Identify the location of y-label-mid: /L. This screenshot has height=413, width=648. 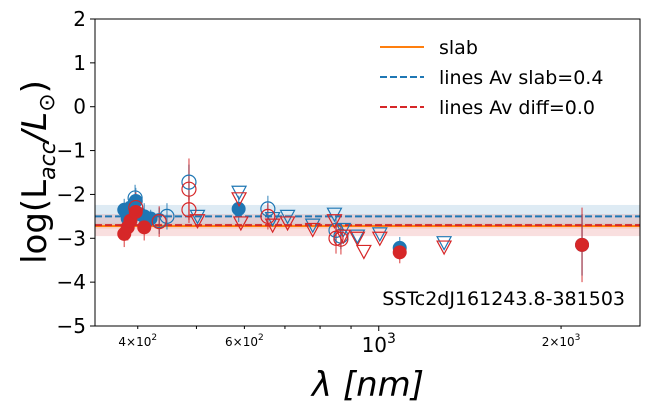
(35, 128).